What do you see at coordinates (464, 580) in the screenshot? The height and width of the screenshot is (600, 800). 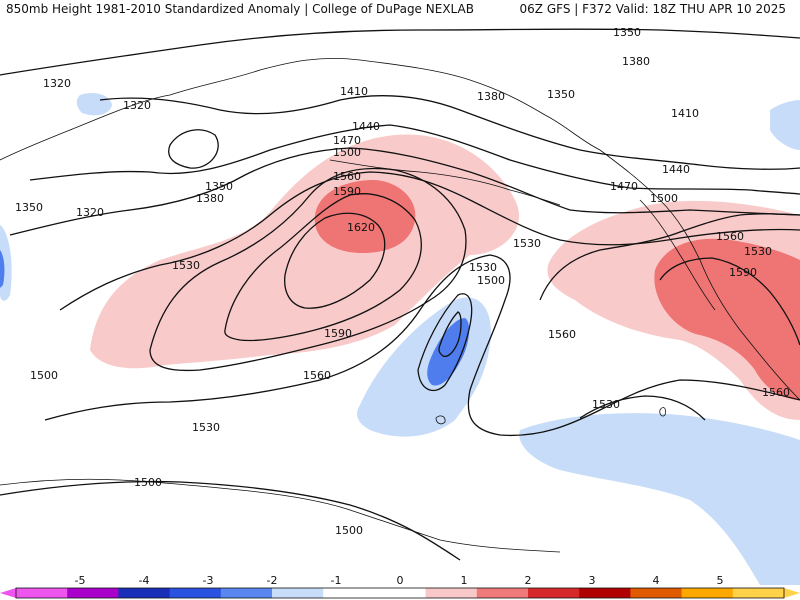 I see `colorbar-tick-label: 1` at bounding box center [464, 580].